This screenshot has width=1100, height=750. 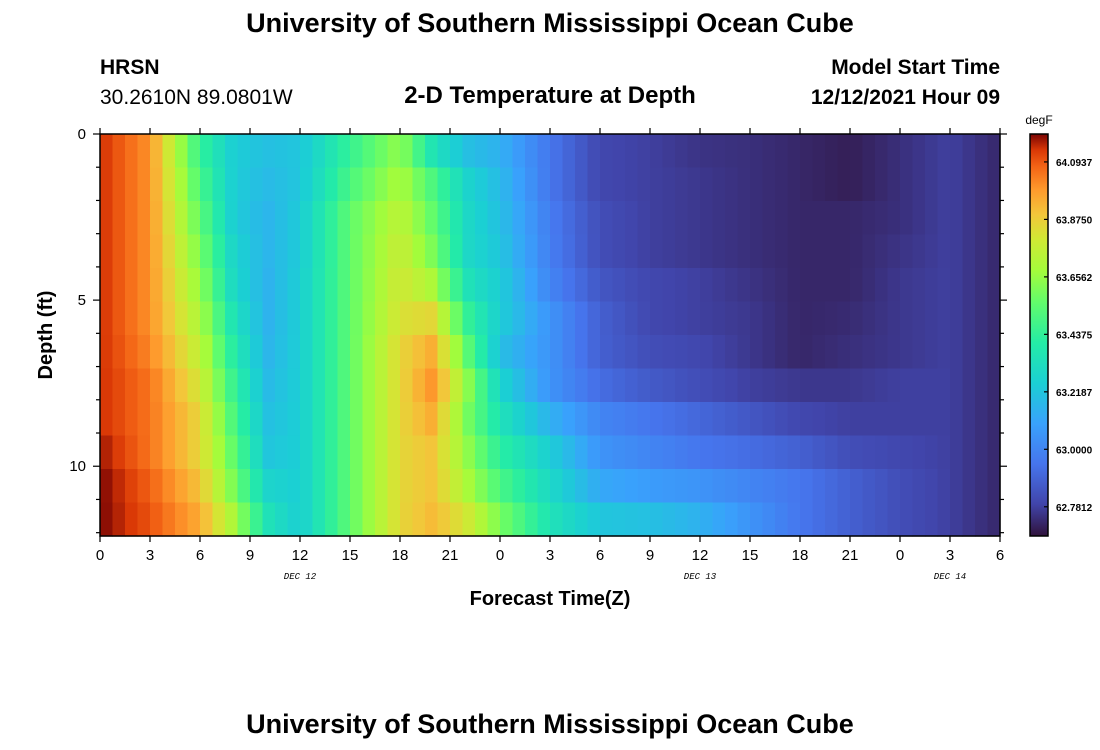 I want to click on x-tick-label: 3, so click(x=150, y=555).